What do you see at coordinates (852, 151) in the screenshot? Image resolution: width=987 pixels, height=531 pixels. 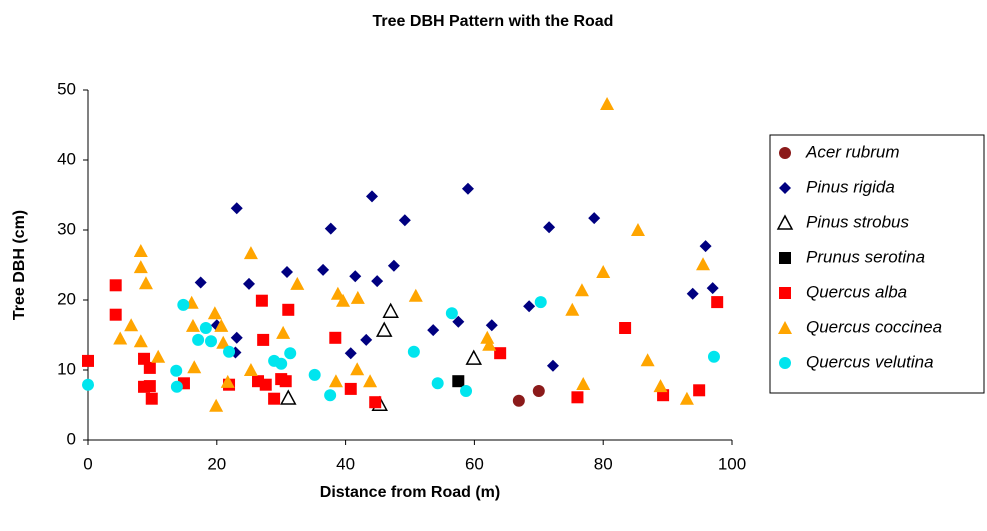 I see `legend-label: Acer rubrum` at bounding box center [852, 151].